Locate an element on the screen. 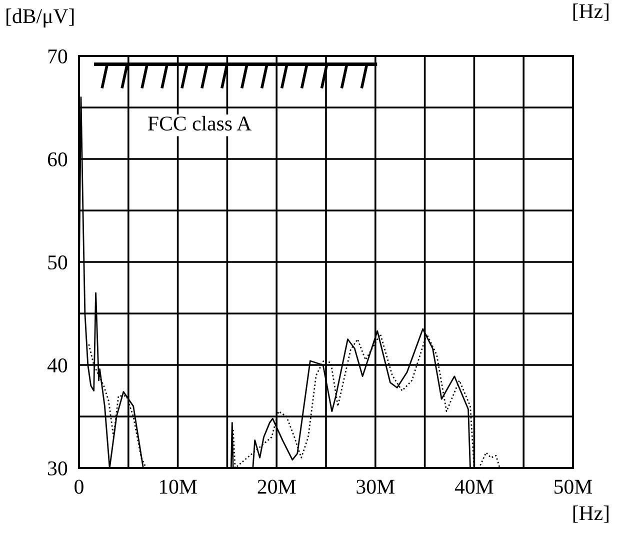 The width and height of the screenshot is (632, 557). x-axis-title: [Hz] is located at coordinates (590, 514).